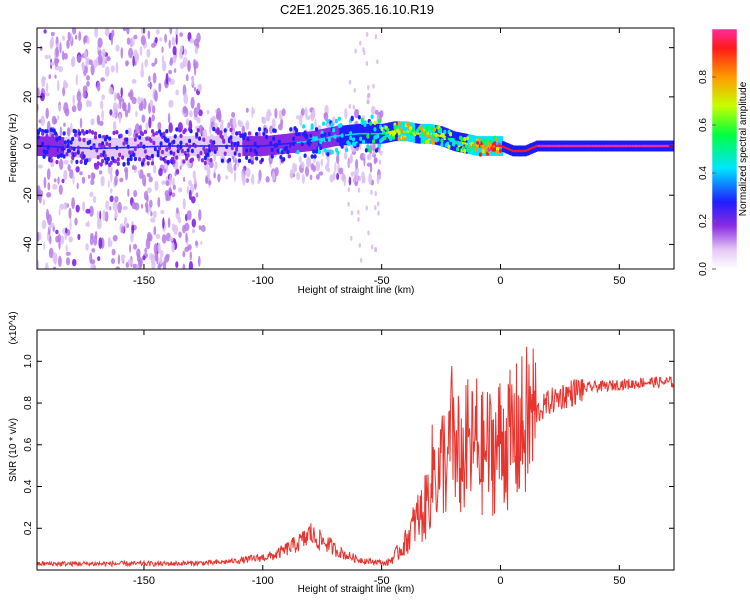 The height and width of the screenshot is (600, 750). I want to click on snr-y-label: SNR (10 * v/v), so click(13, 450).